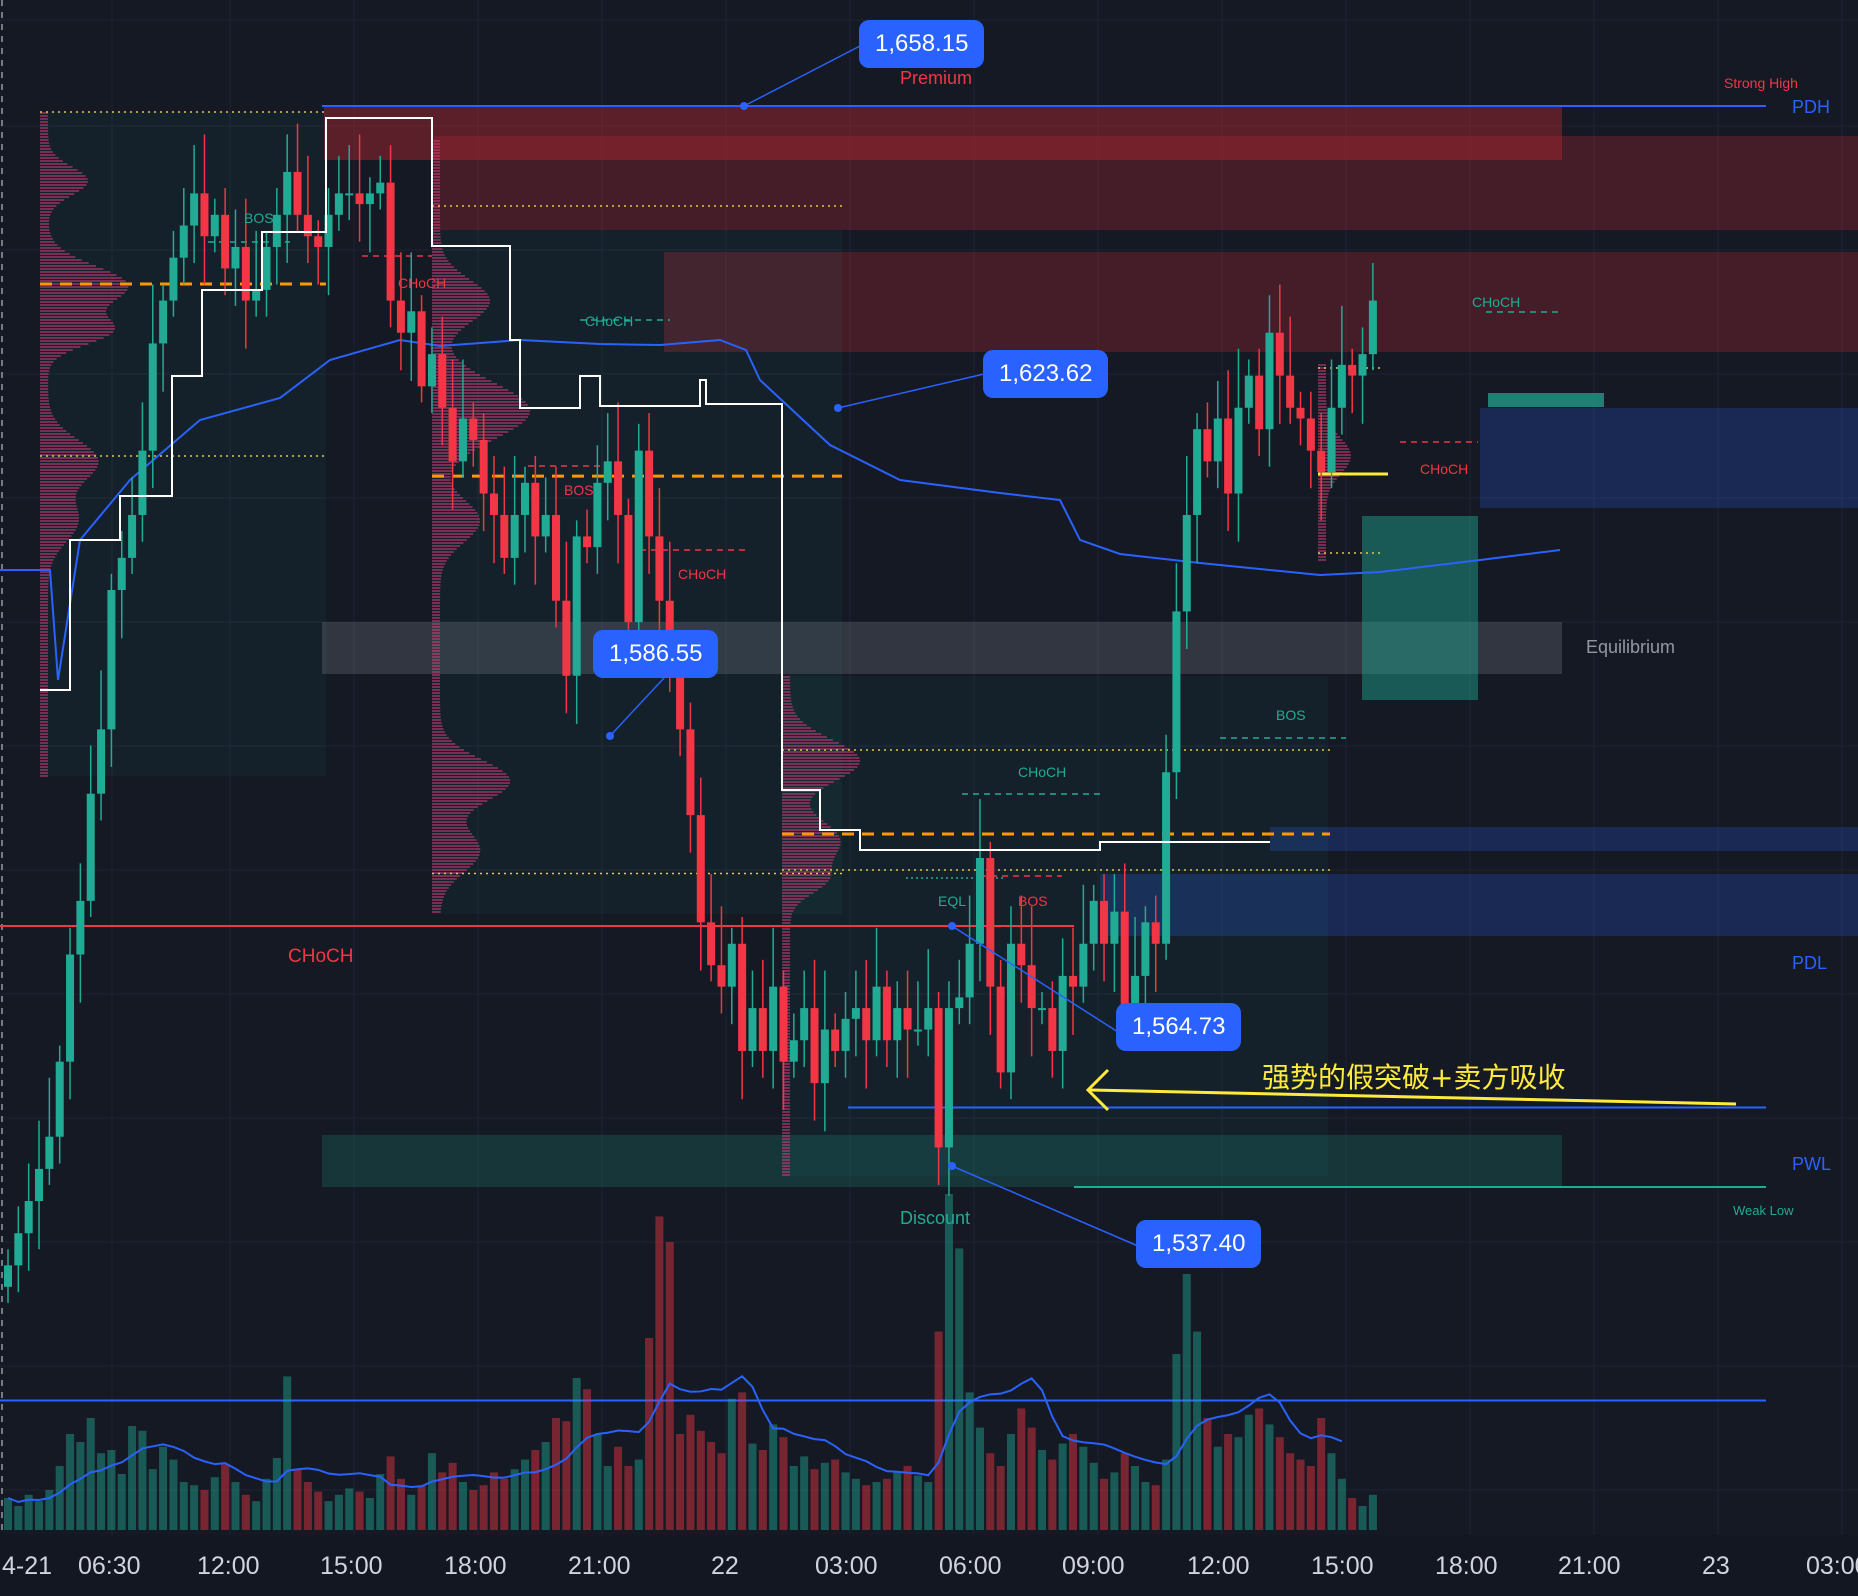 The height and width of the screenshot is (1596, 1858). Describe the element at coordinates (936, 78) in the screenshot. I see `premium-label: Premium` at that location.